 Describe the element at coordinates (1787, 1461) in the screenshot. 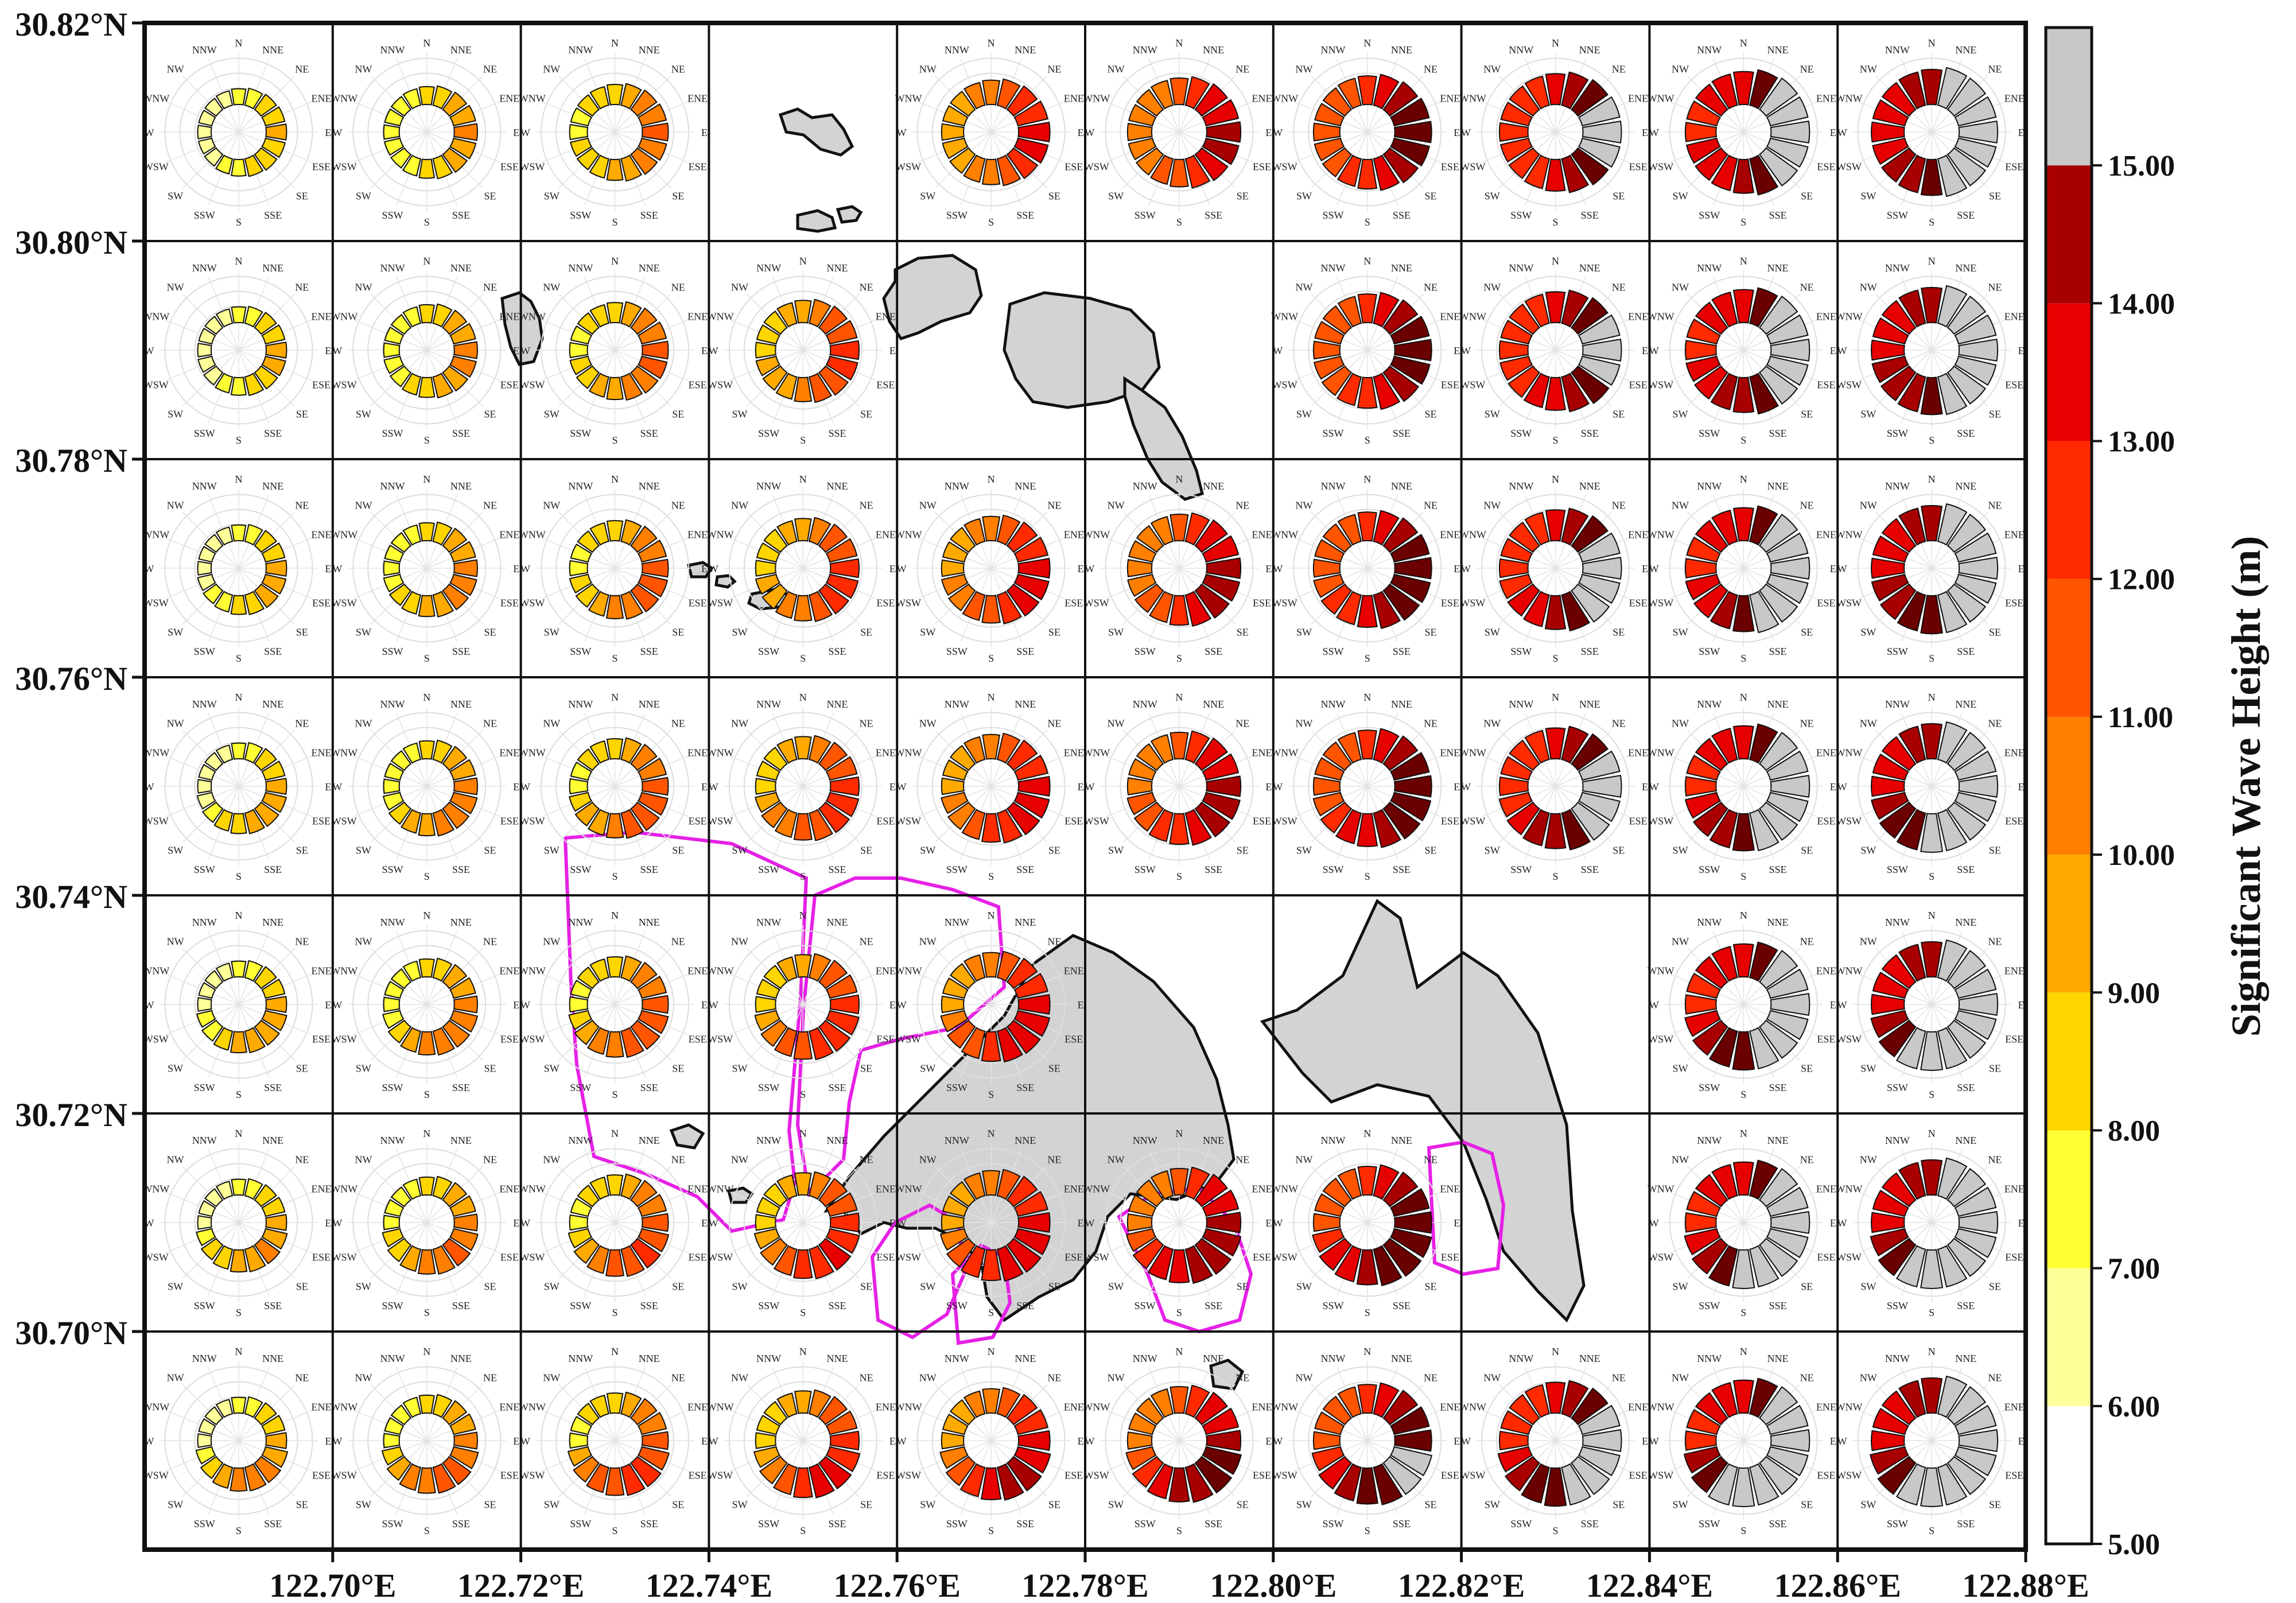

I see `rose-petal-ese` at that location.